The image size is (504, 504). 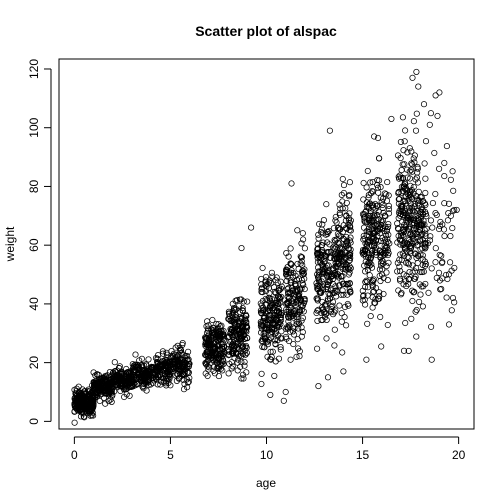 What do you see at coordinates (266, 31) in the screenshot?
I see `chart-title: Scatter plot of alspac` at bounding box center [266, 31].